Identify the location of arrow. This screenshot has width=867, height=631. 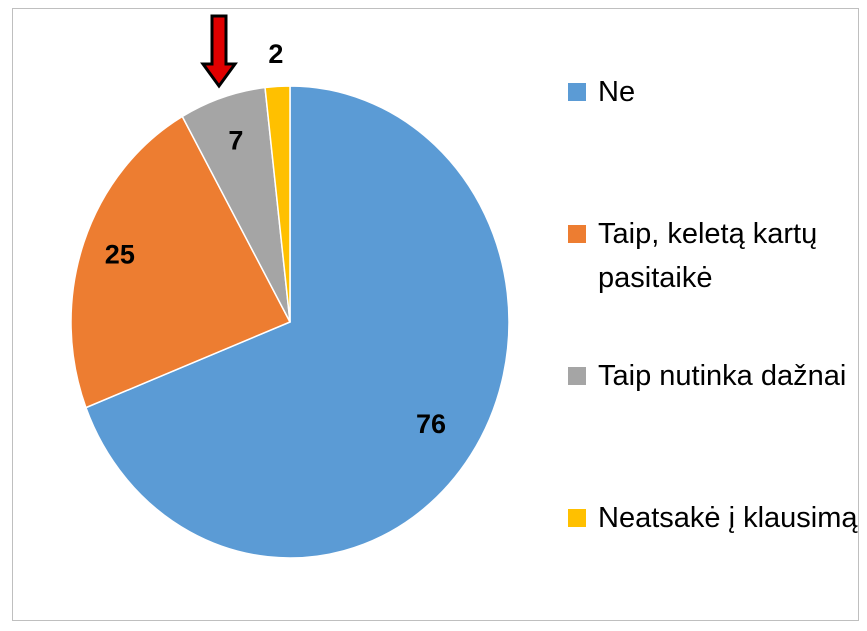
(219, 51).